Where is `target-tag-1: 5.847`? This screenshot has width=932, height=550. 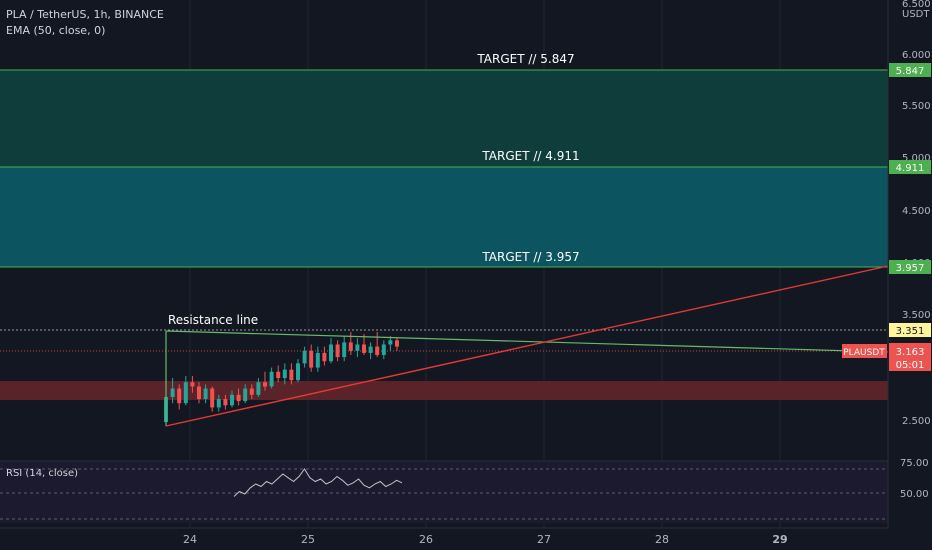 target-tag-1: 5.847 is located at coordinates (910, 71).